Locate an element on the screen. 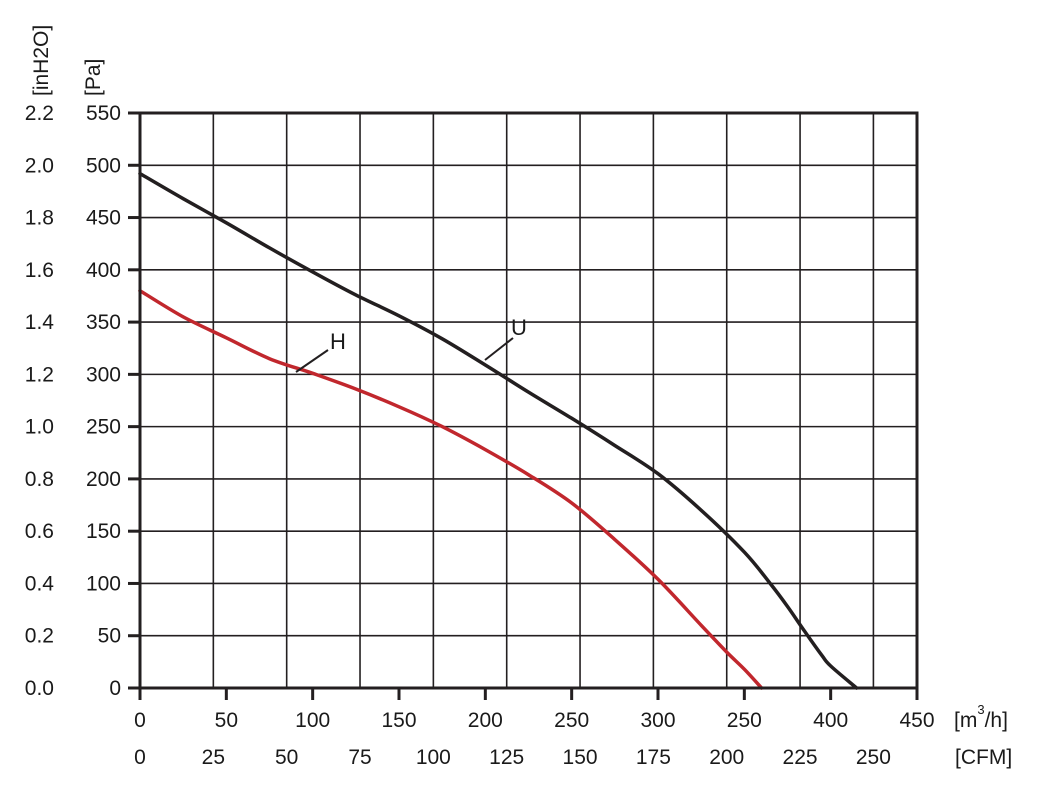 The image size is (1050, 788). y-tick-label-inh2o: 2.0 is located at coordinates (39, 165).